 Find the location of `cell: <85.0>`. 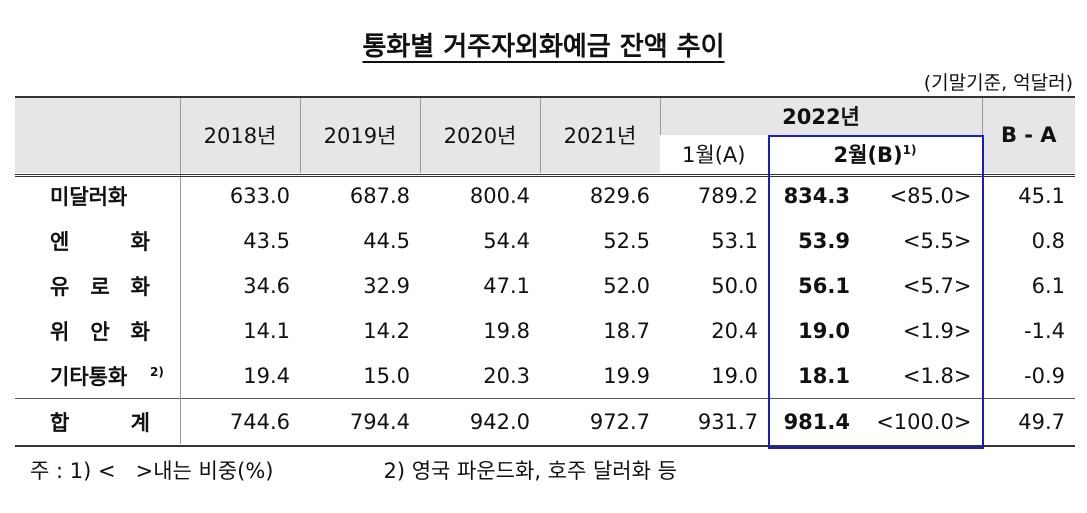

cell: <85.0> is located at coordinates (930, 195).